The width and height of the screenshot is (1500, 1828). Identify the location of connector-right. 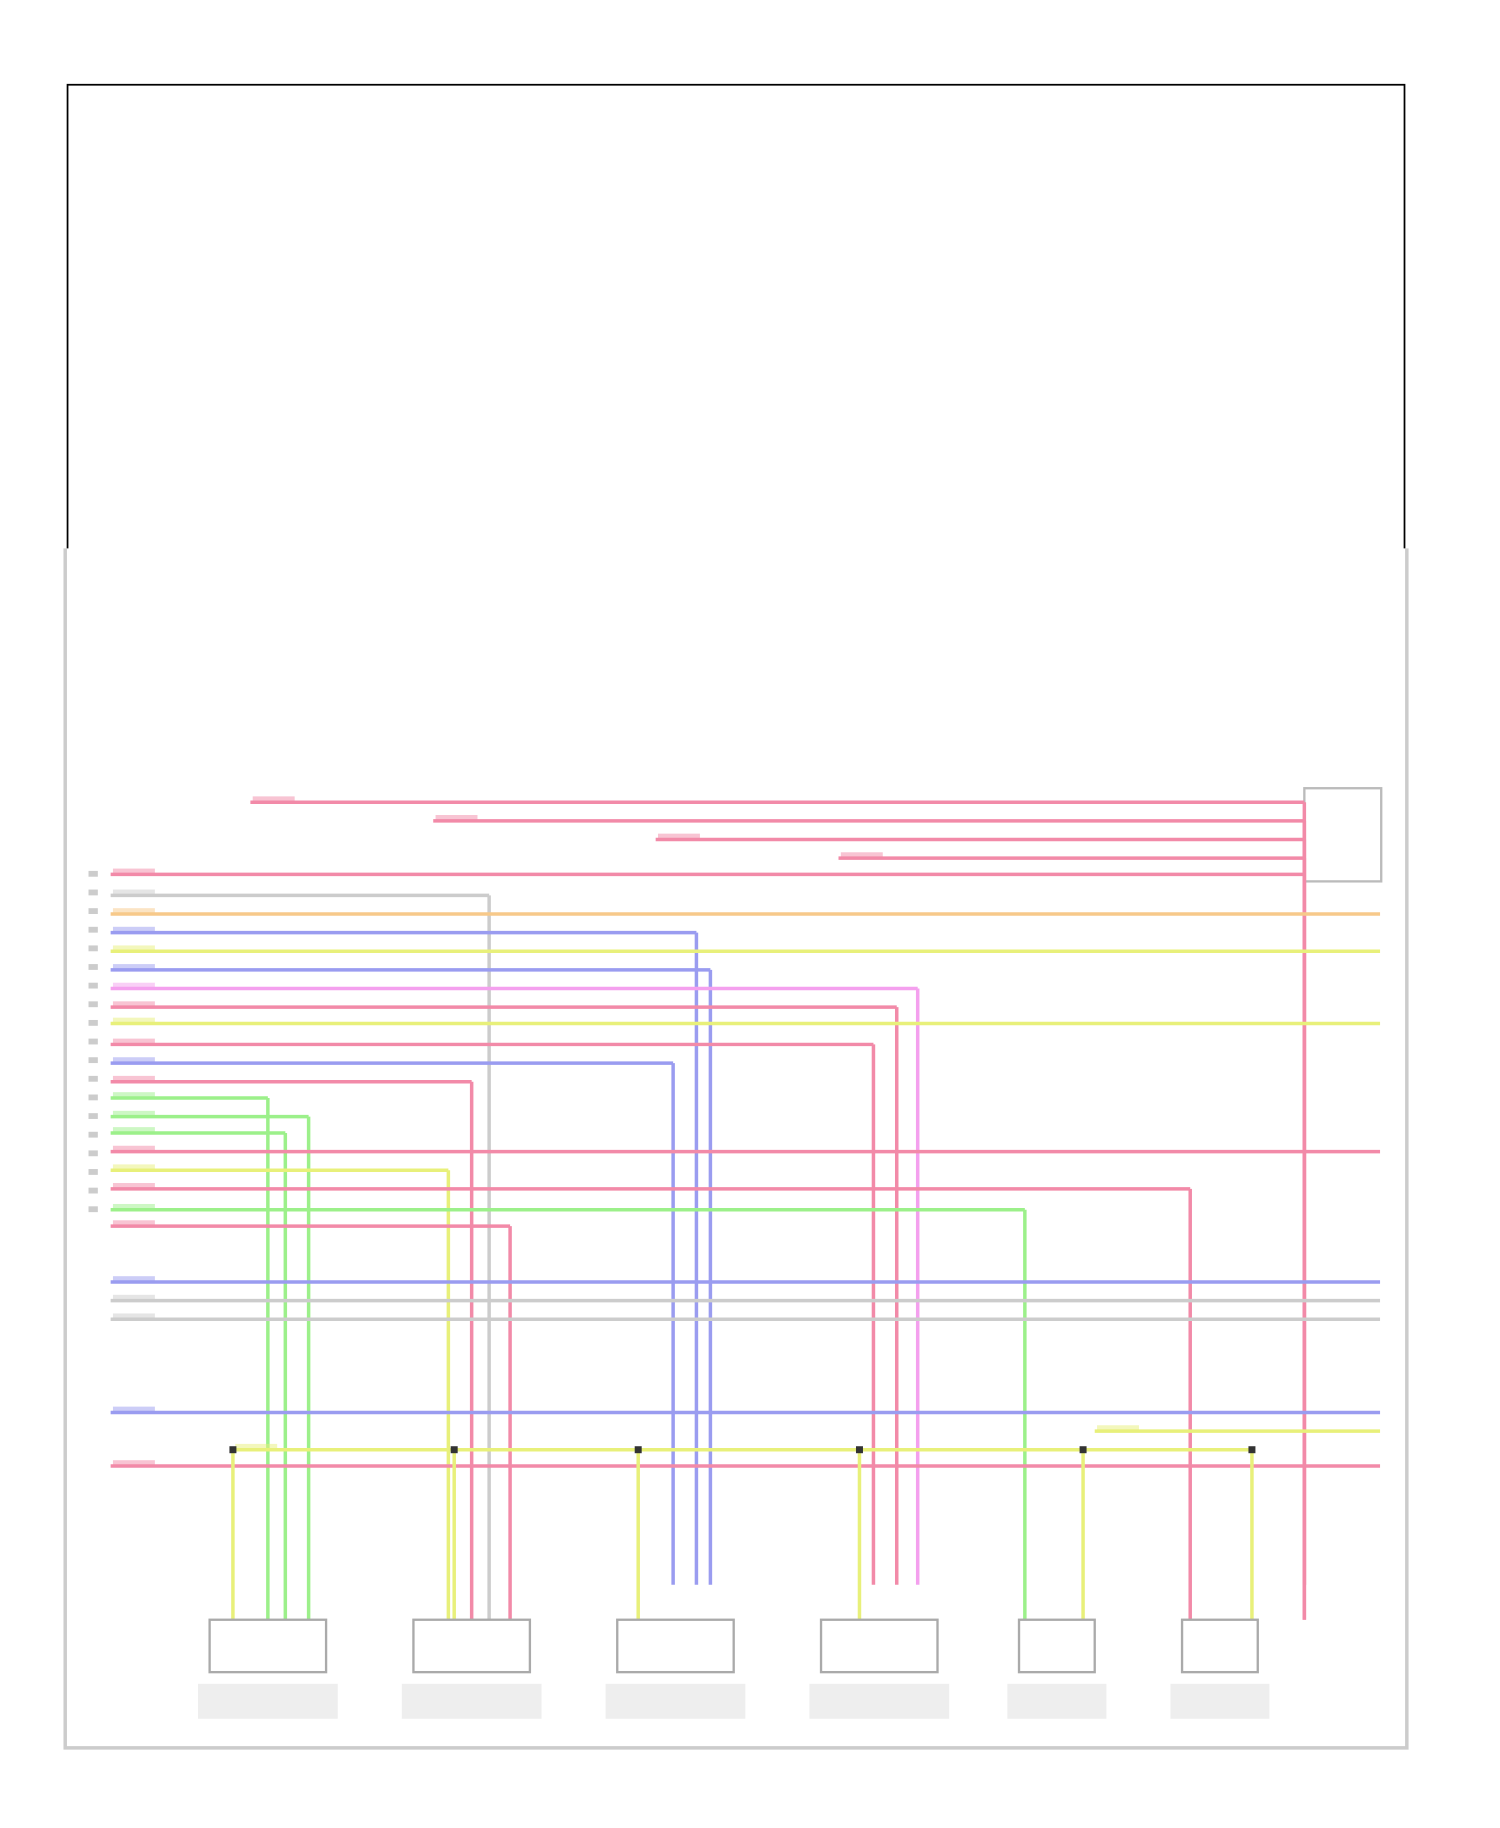
(1343, 835).